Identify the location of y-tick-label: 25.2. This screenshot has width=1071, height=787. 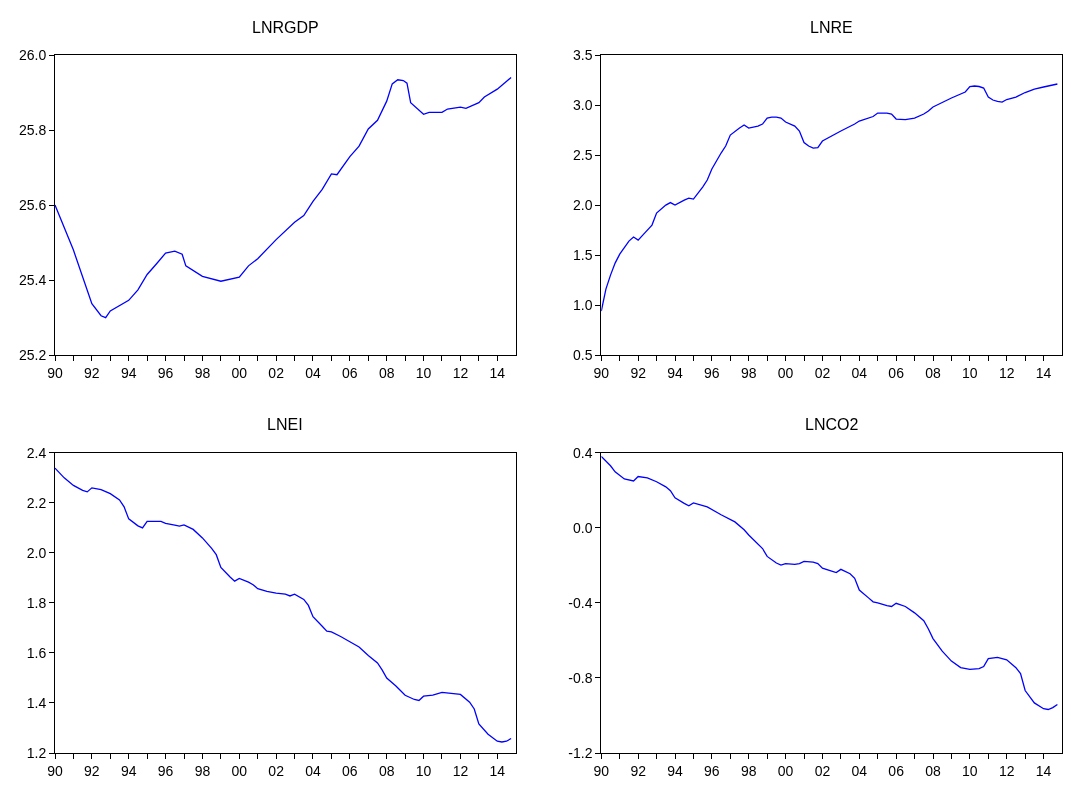
(32, 355).